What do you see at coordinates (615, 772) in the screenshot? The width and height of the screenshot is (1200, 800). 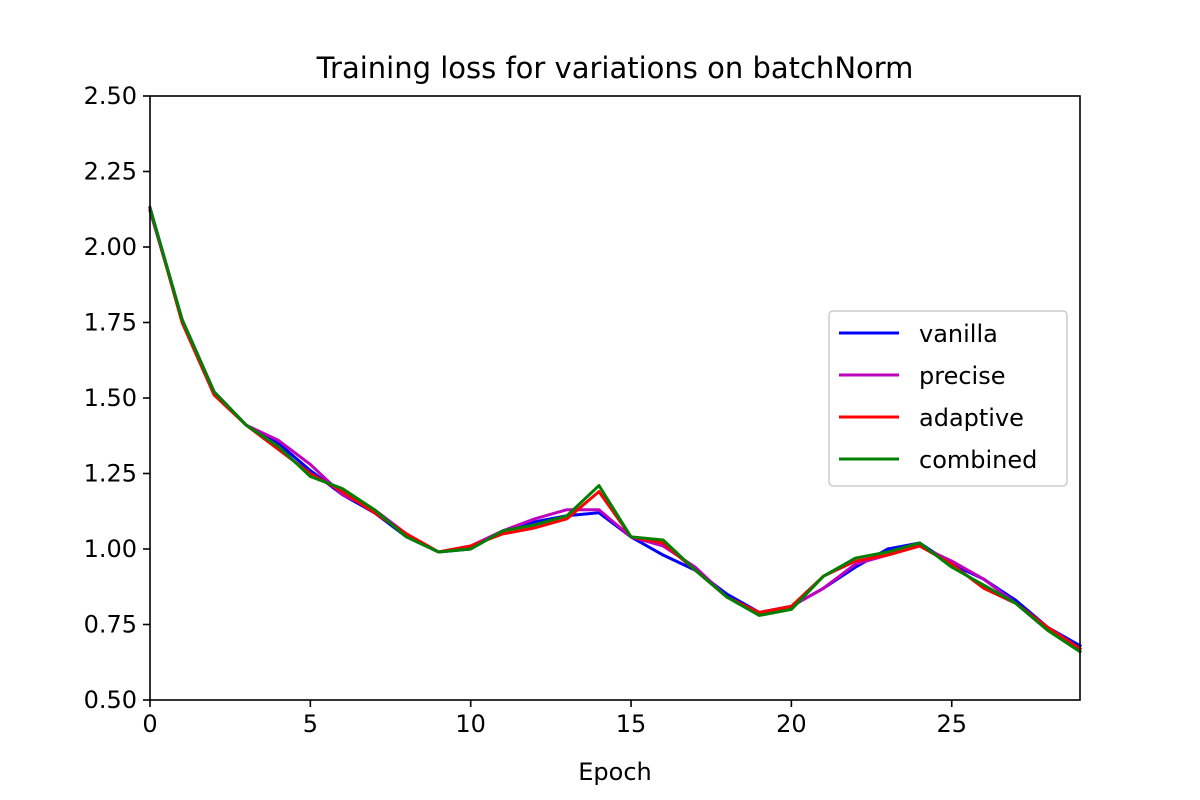 I see `x-axis-label: Epoch` at bounding box center [615, 772].